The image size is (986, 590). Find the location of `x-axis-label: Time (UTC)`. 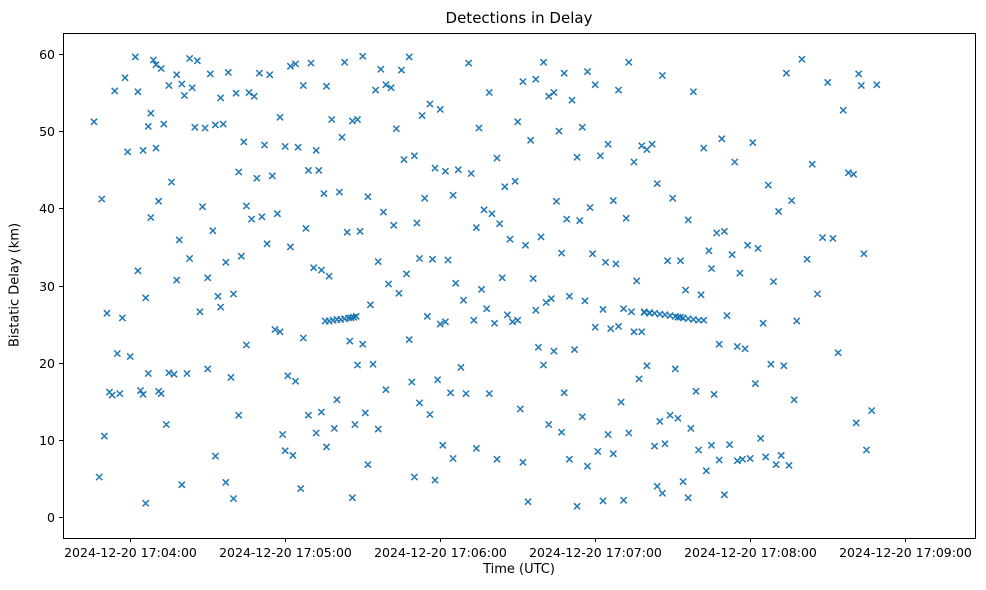

x-axis-label: Time (UTC) is located at coordinates (519, 569).